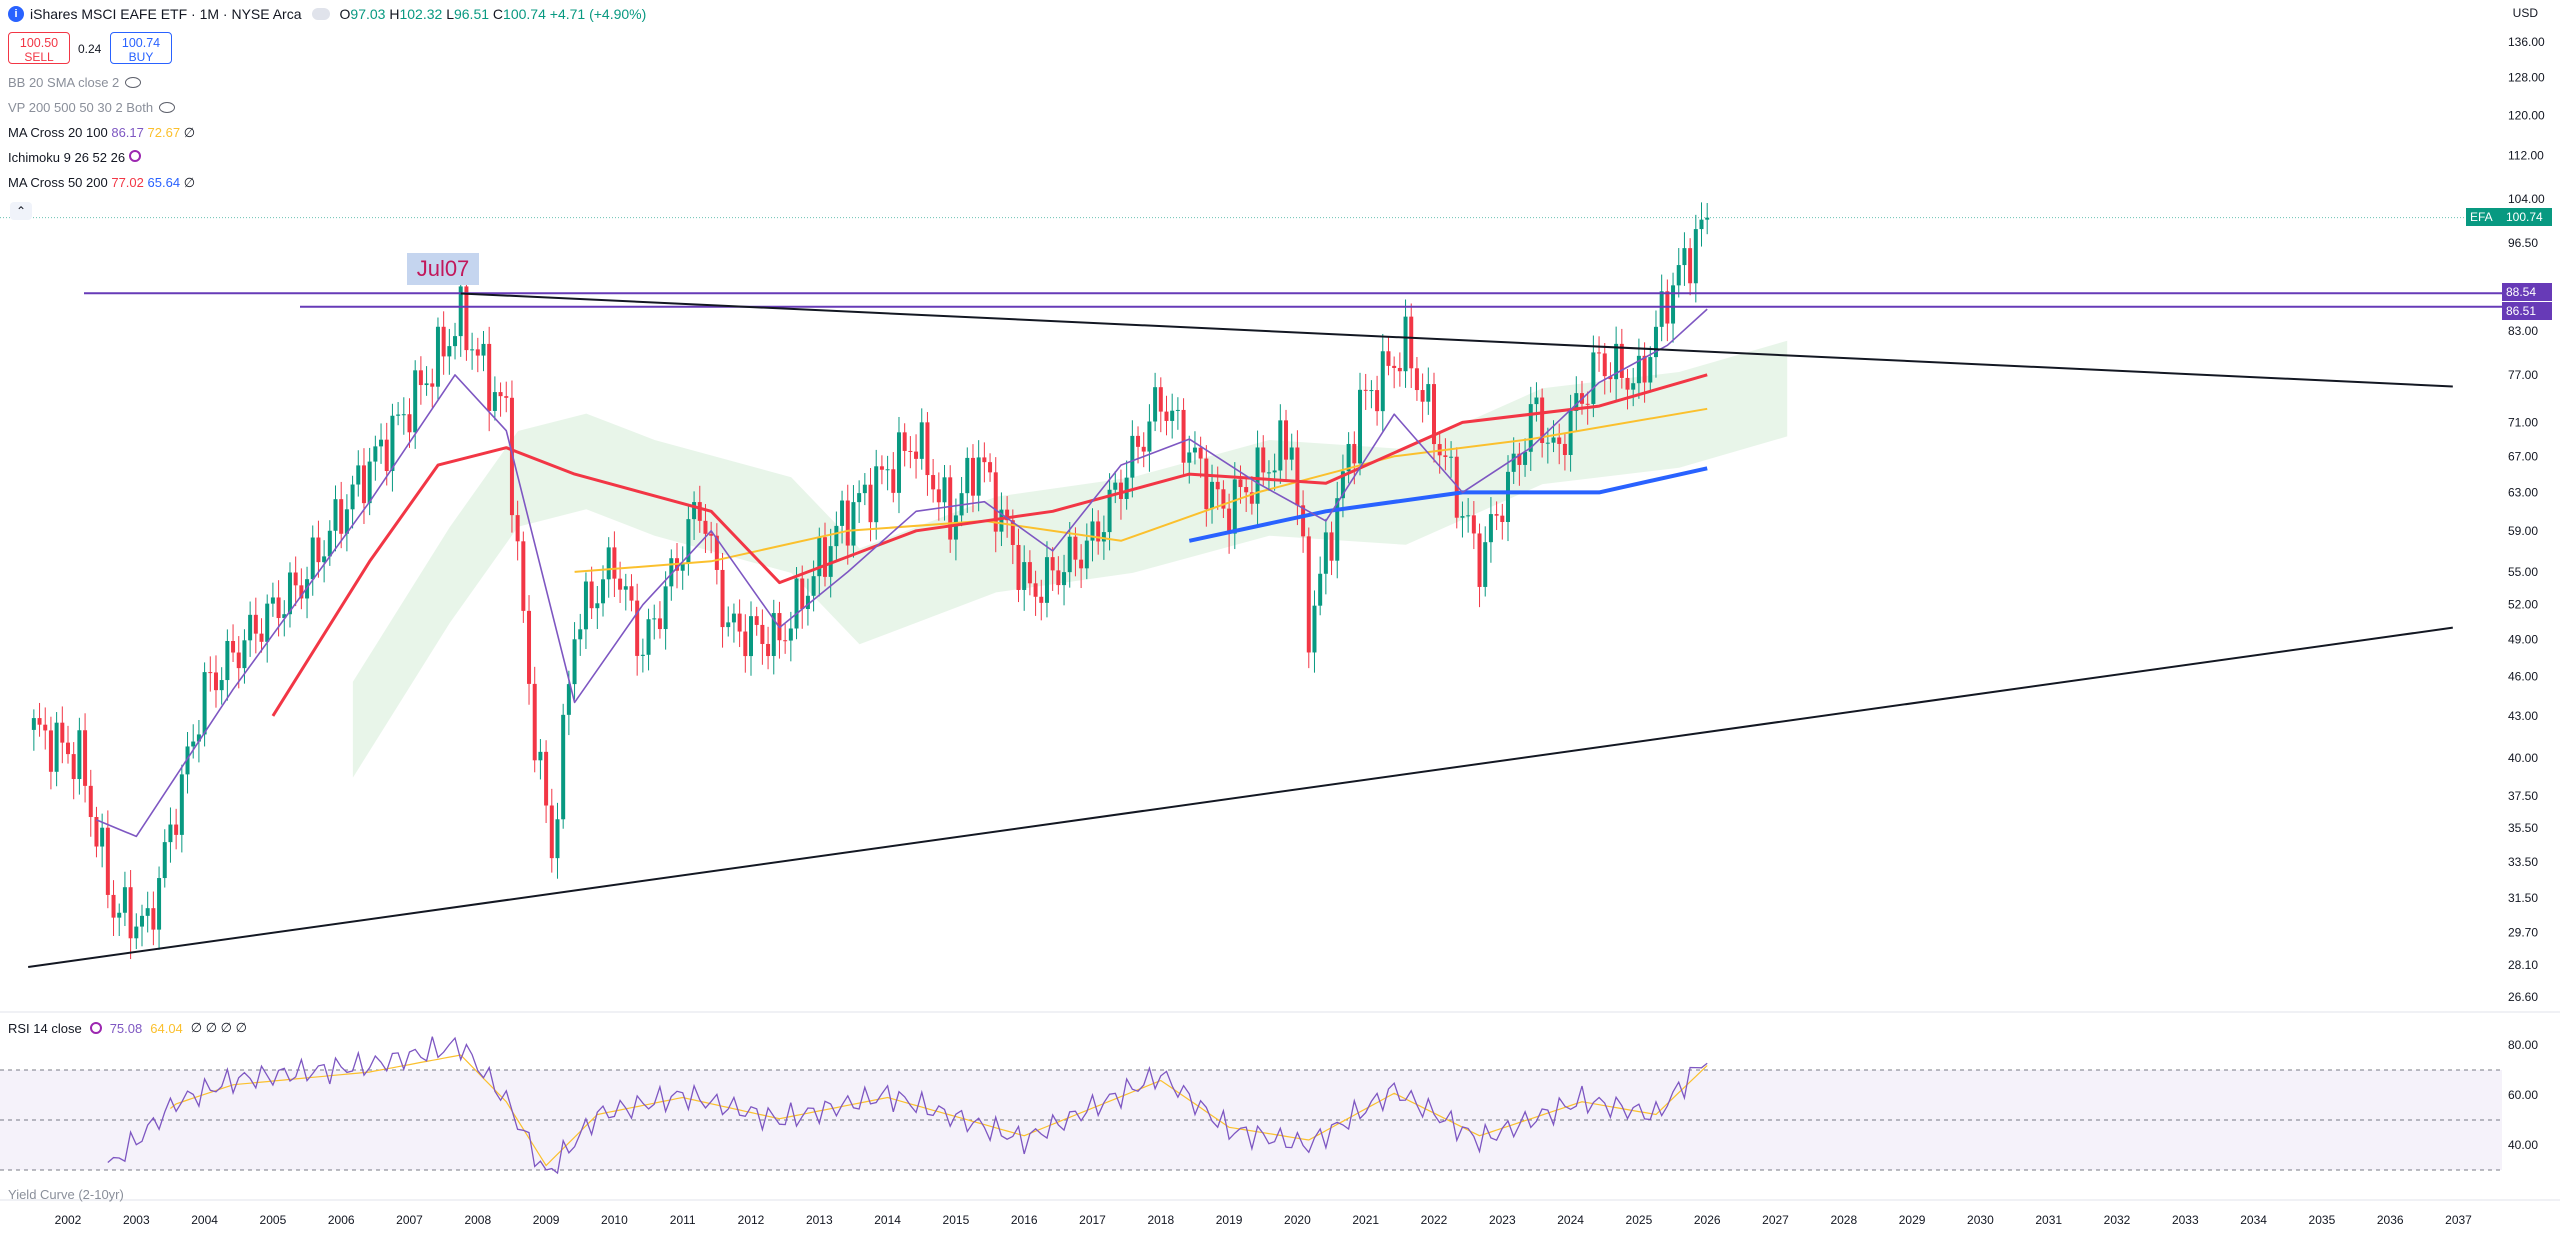 The image size is (2560, 1234). I want to click on price-tick: 26.60, so click(2523, 997).